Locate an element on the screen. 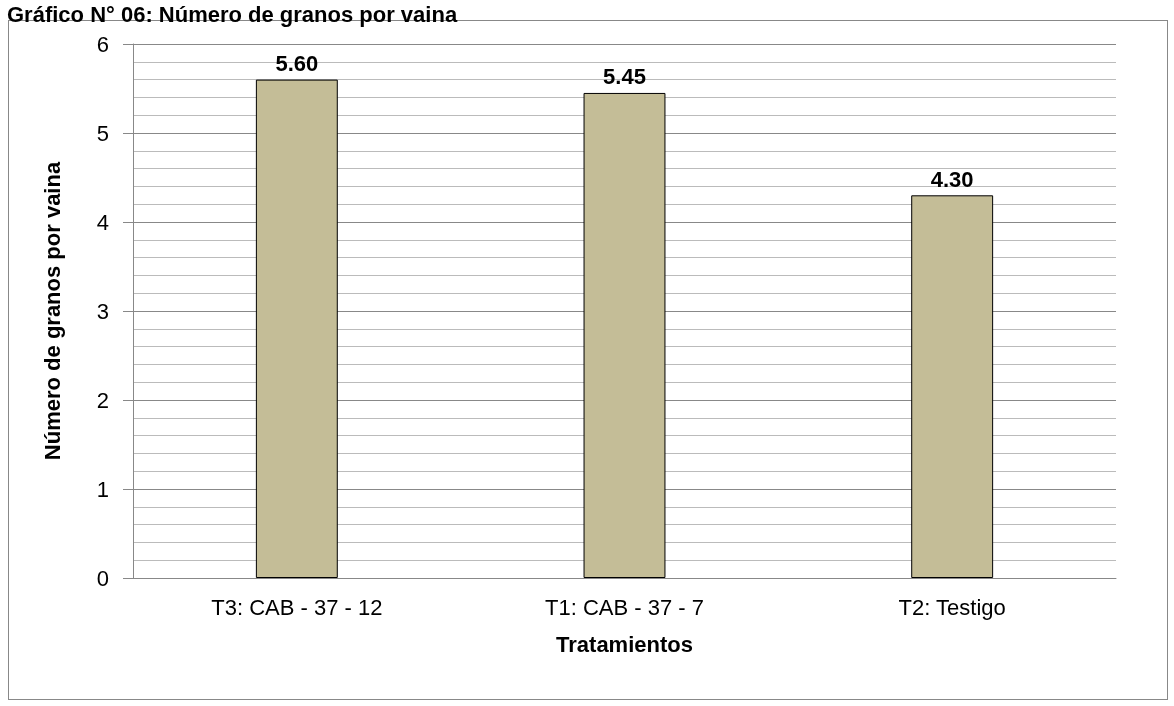 This screenshot has height=706, width=1174. data-label: 4.30 is located at coordinates (952, 179).